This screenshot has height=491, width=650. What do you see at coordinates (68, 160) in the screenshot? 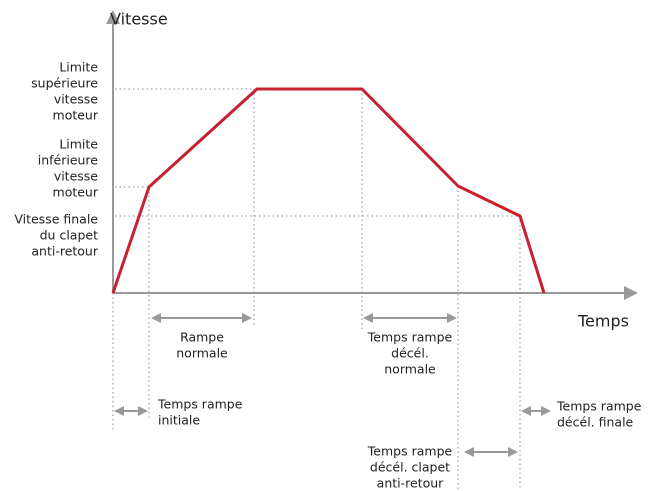
I see `level-label: inférieure` at bounding box center [68, 160].